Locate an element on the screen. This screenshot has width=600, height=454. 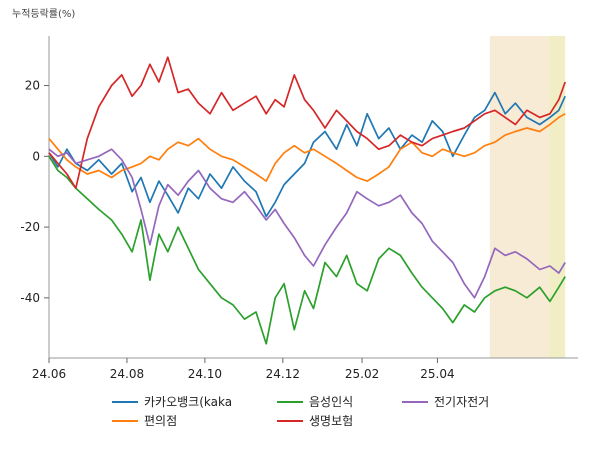
legend-label: 음성인식 is located at coordinates (331, 402).